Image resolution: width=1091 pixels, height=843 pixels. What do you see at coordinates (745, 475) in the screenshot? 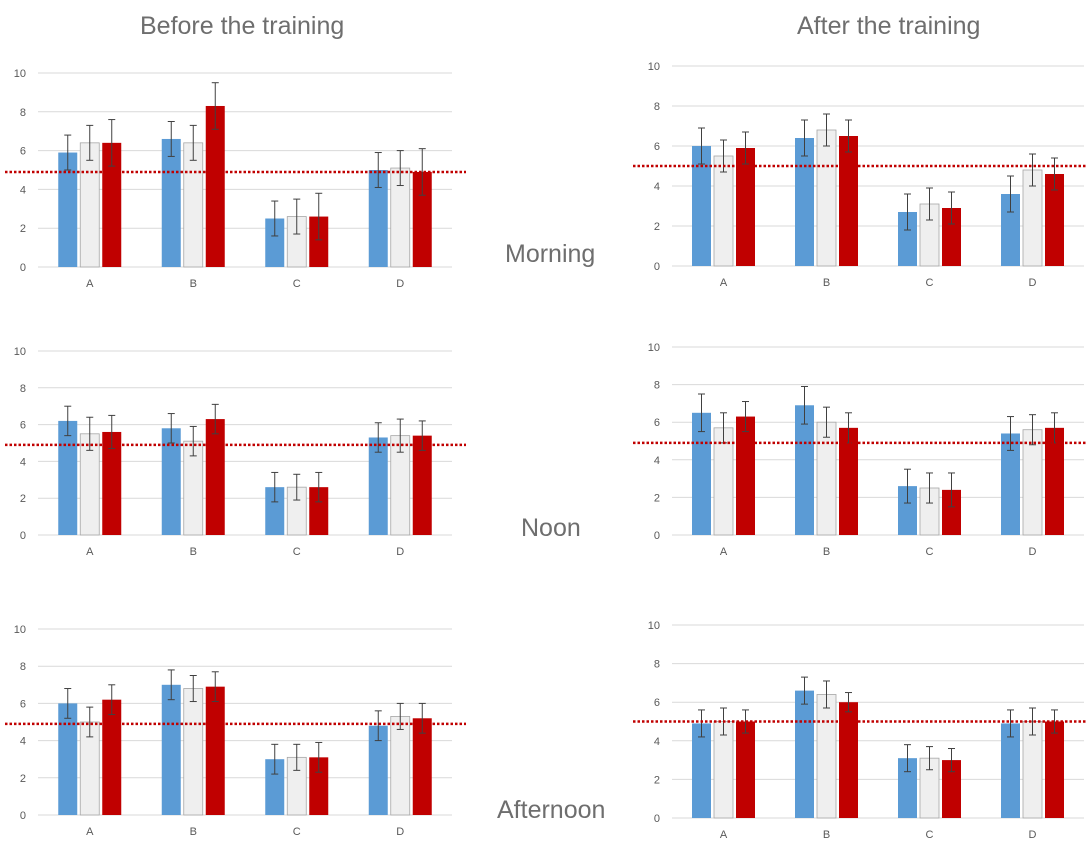
I see `after-noon-bar-A-series3` at bounding box center [745, 475].